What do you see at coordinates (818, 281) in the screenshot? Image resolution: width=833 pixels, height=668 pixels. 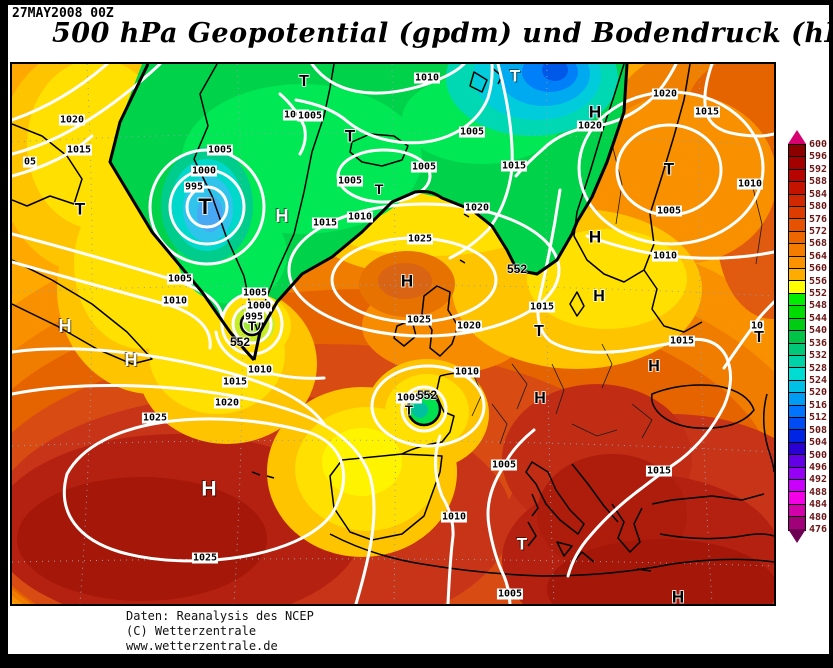 I see `colorbar-value-label: 556` at bounding box center [818, 281].